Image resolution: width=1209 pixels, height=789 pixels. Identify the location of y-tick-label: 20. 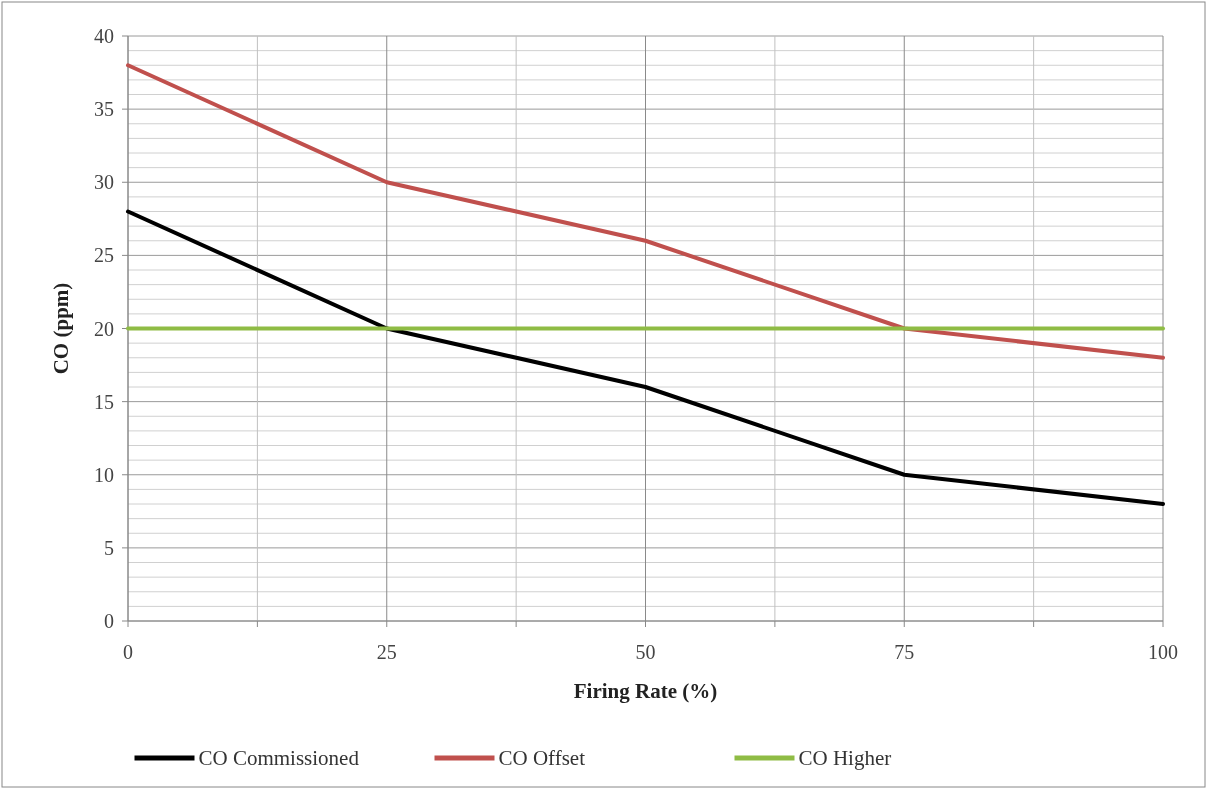
(104, 328).